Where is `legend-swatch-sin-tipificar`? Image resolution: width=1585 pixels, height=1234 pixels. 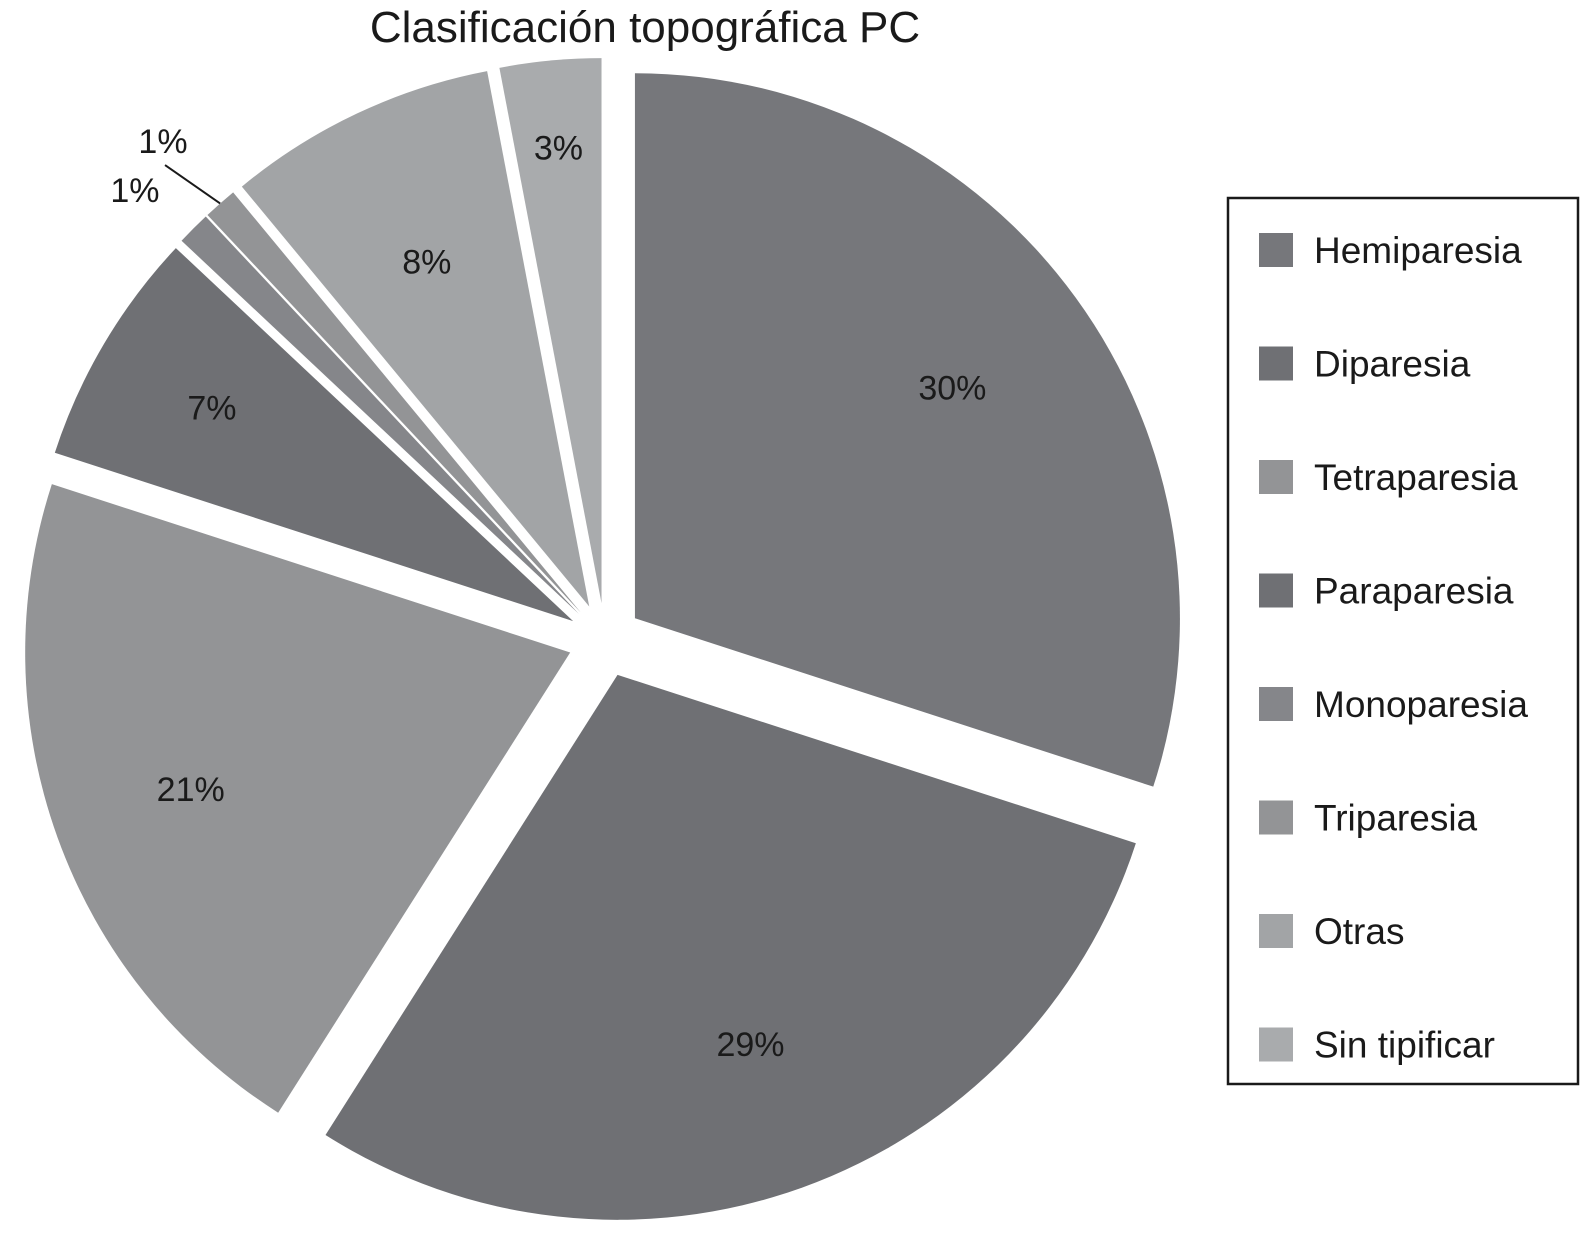
legend-swatch-sin-tipificar is located at coordinates (1276, 1044).